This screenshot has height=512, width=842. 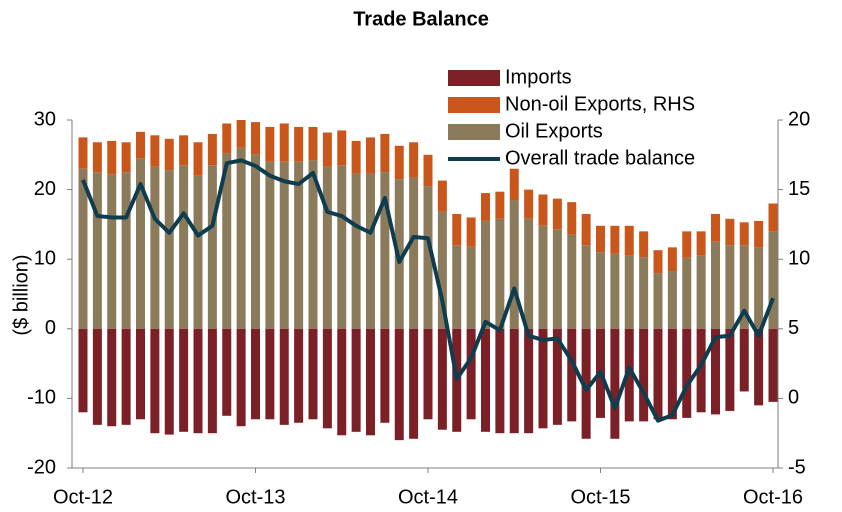 I want to click on legend-label: Imports, so click(x=538, y=77).